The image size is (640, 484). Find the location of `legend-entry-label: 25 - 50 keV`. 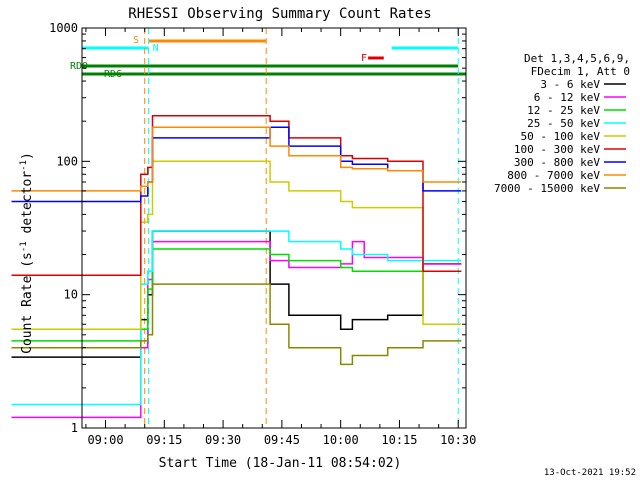

legend-entry-label: 25 - 50 keV is located at coordinates (563, 123).